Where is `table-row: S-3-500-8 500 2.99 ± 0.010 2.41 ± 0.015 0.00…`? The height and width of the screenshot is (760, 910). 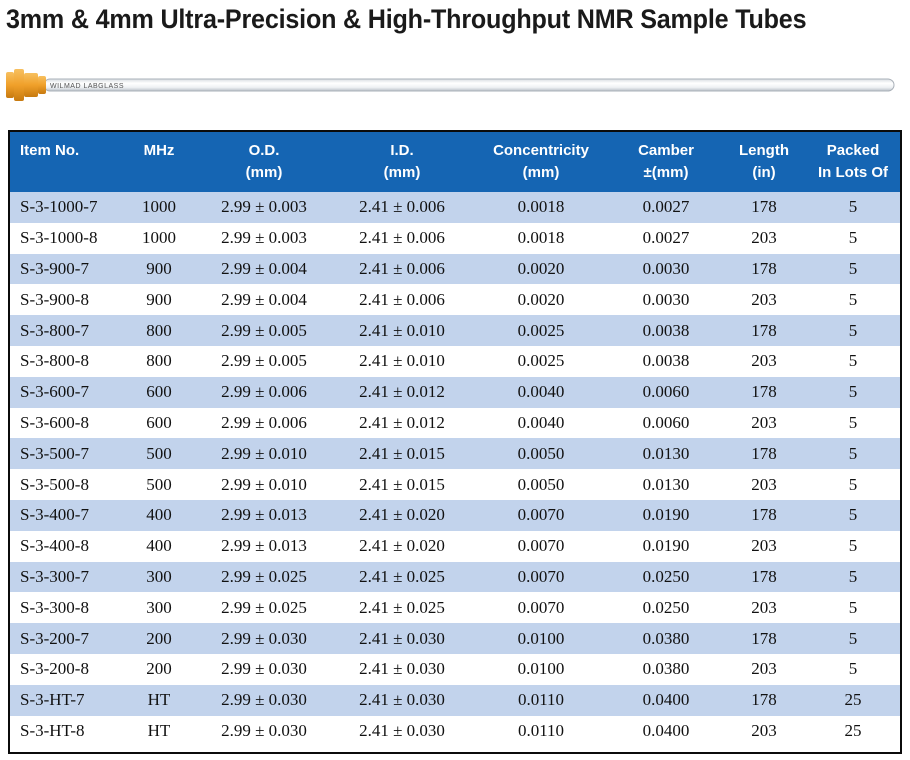 table-row: S-3-500-8 500 2.99 ± 0.010 2.41 ± 0.015 0.00… is located at coordinates (455, 484).